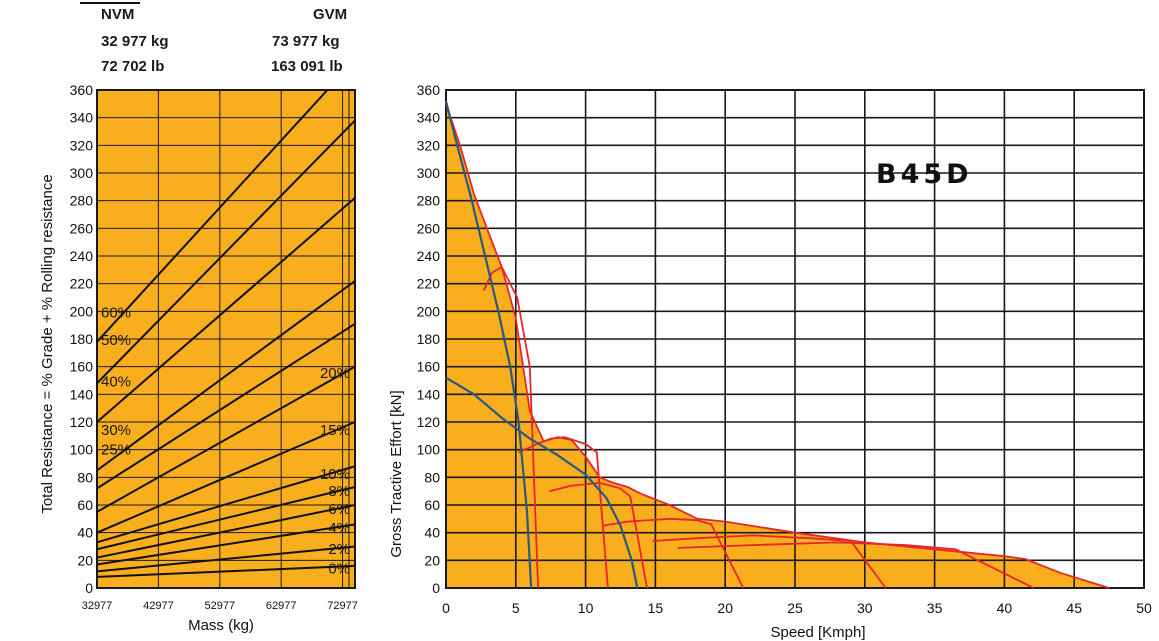 The image size is (1159, 641). I want to click on rimpull-y-tick-label: 340, so click(429, 118).